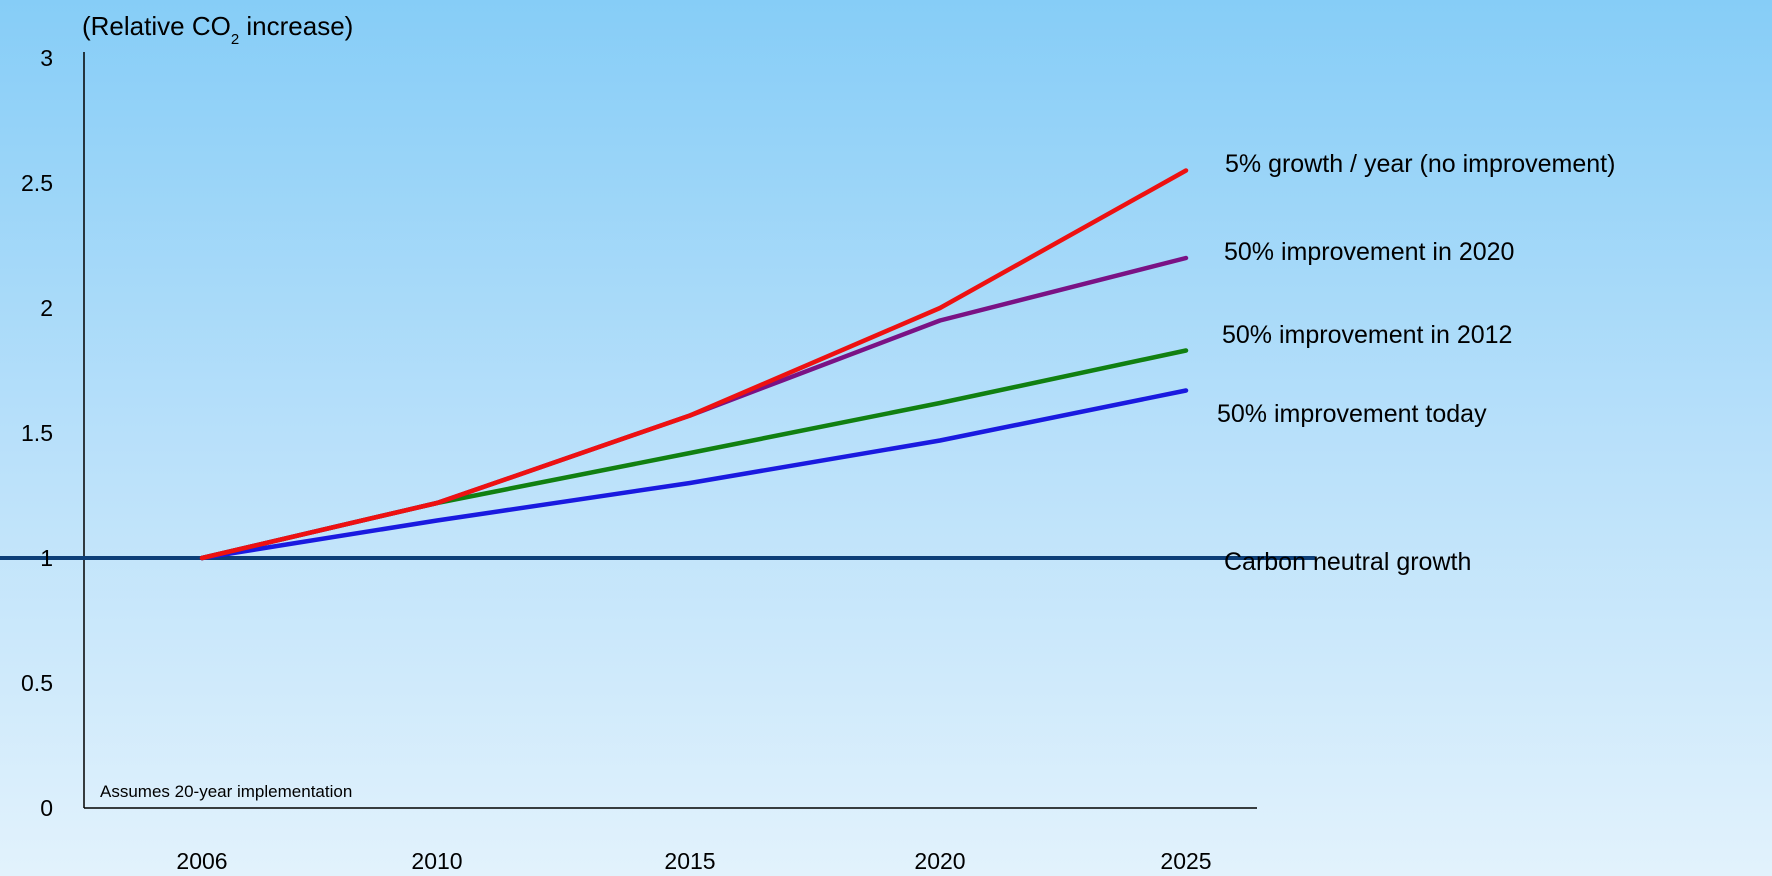  What do you see at coordinates (1420, 164) in the screenshot?
I see `series-label-5: 5% growth / year (no improvement)` at bounding box center [1420, 164].